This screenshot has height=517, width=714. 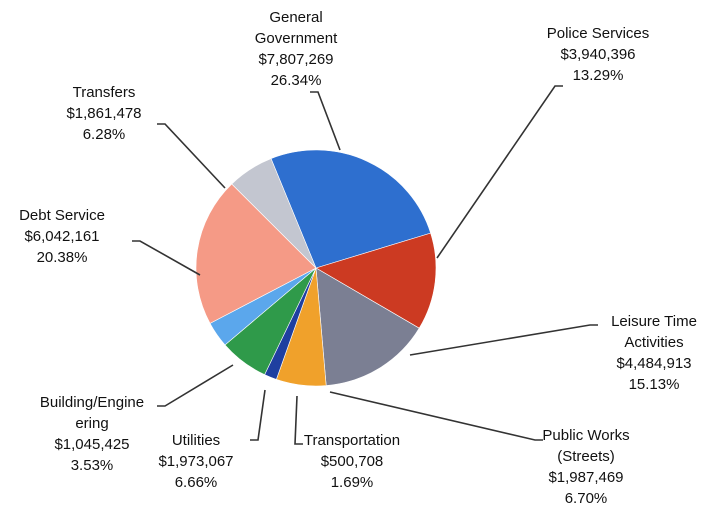 What do you see at coordinates (196, 440) in the screenshot?
I see `label-name: Utilities` at bounding box center [196, 440].